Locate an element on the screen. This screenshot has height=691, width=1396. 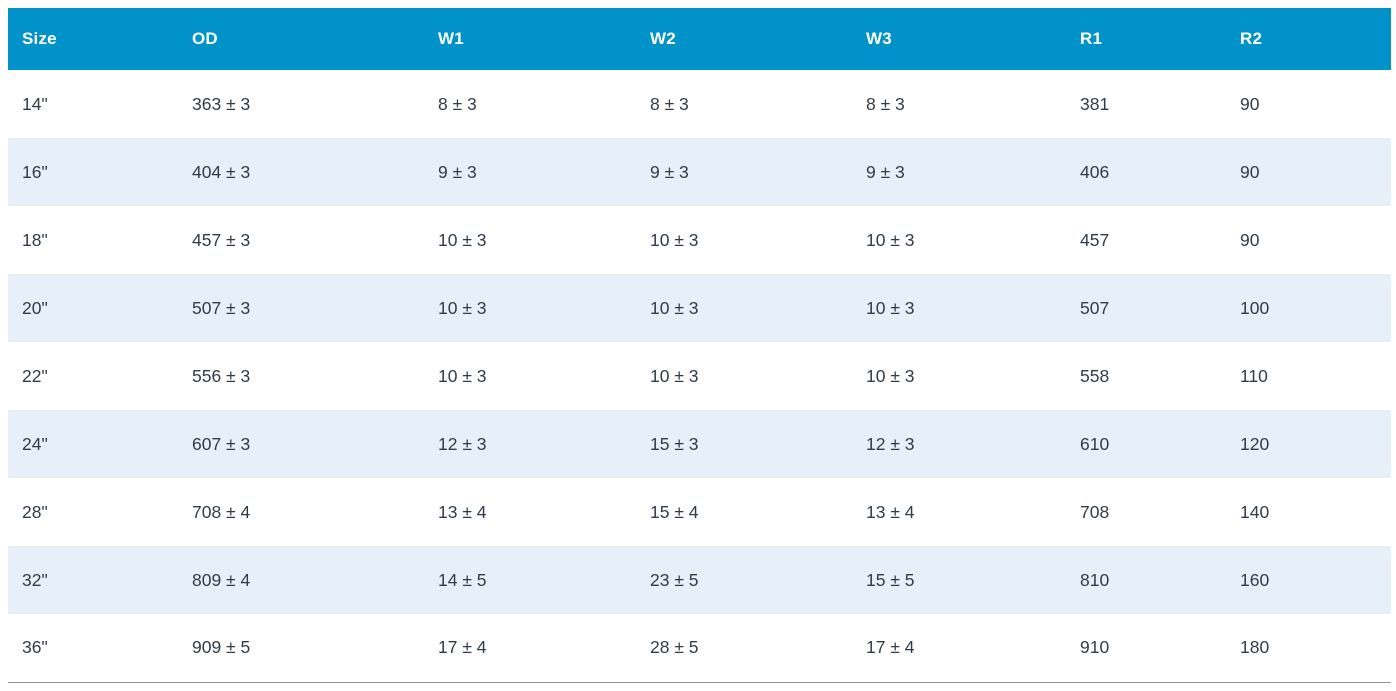
cell-size: 28" is located at coordinates (93, 512).